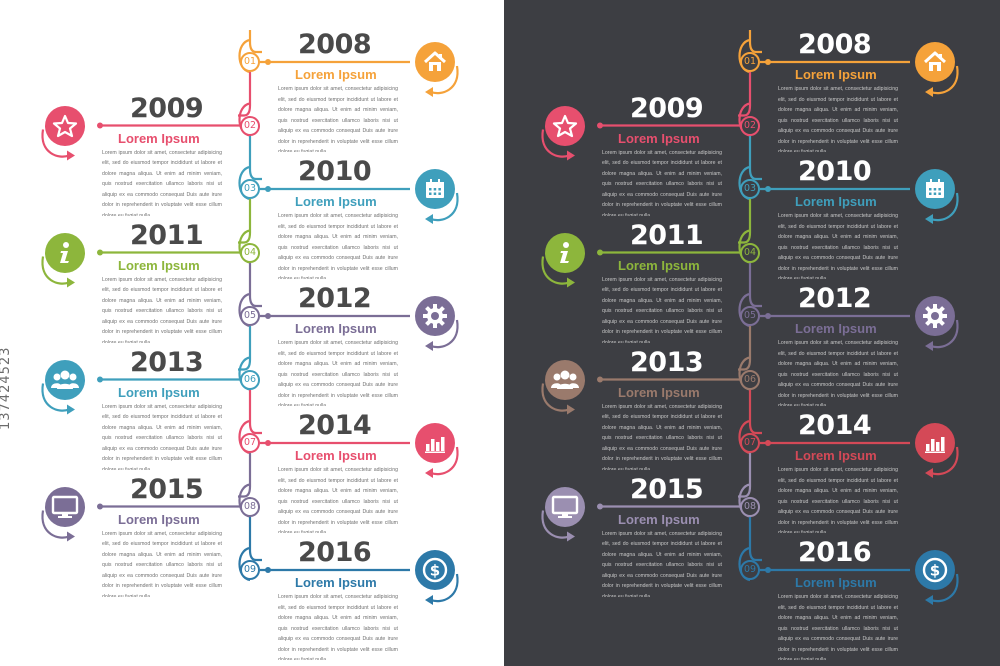  I want to click on info-icon, so click(565, 252).